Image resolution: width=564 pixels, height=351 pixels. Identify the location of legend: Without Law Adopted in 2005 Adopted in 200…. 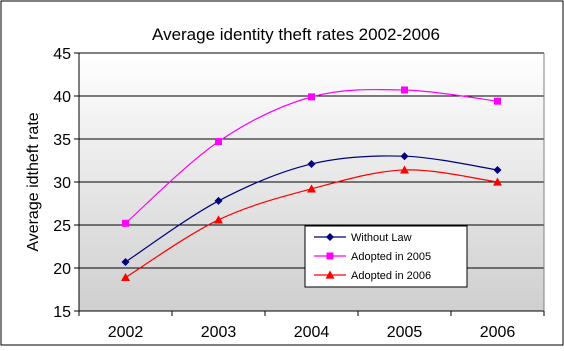
(386, 256).